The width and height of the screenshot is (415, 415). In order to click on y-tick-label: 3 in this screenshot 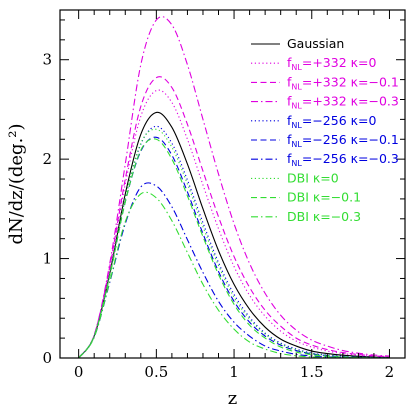, I will do `click(47, 60)`.